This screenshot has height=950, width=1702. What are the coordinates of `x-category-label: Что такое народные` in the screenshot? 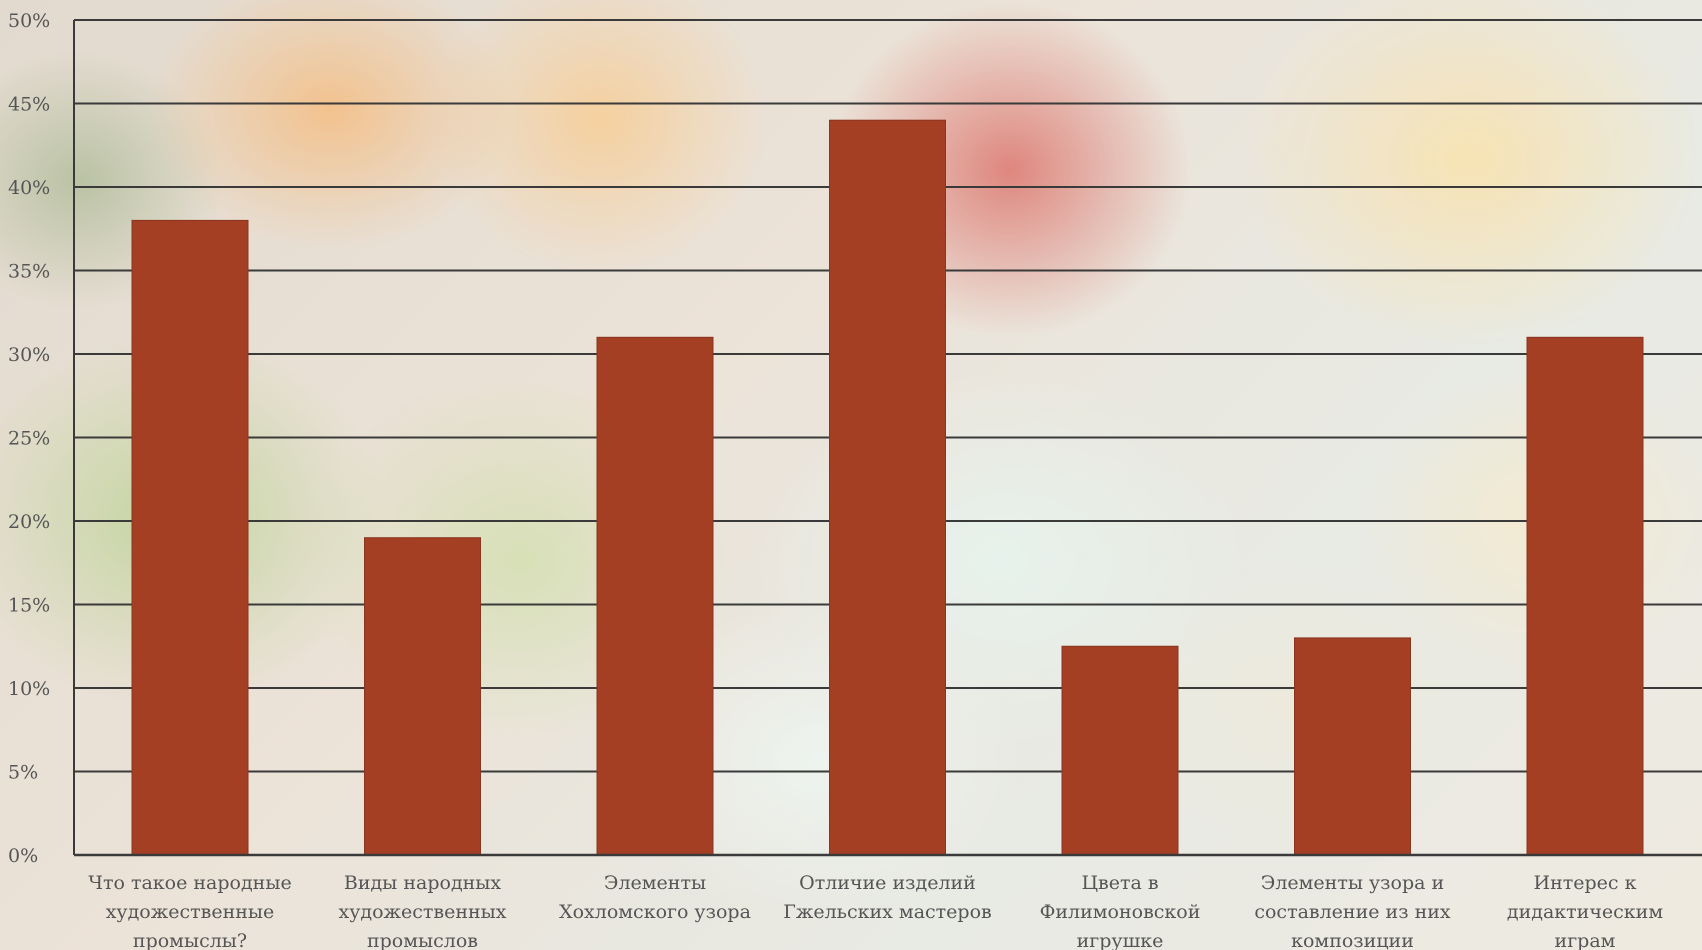 It's located at (189, 883).